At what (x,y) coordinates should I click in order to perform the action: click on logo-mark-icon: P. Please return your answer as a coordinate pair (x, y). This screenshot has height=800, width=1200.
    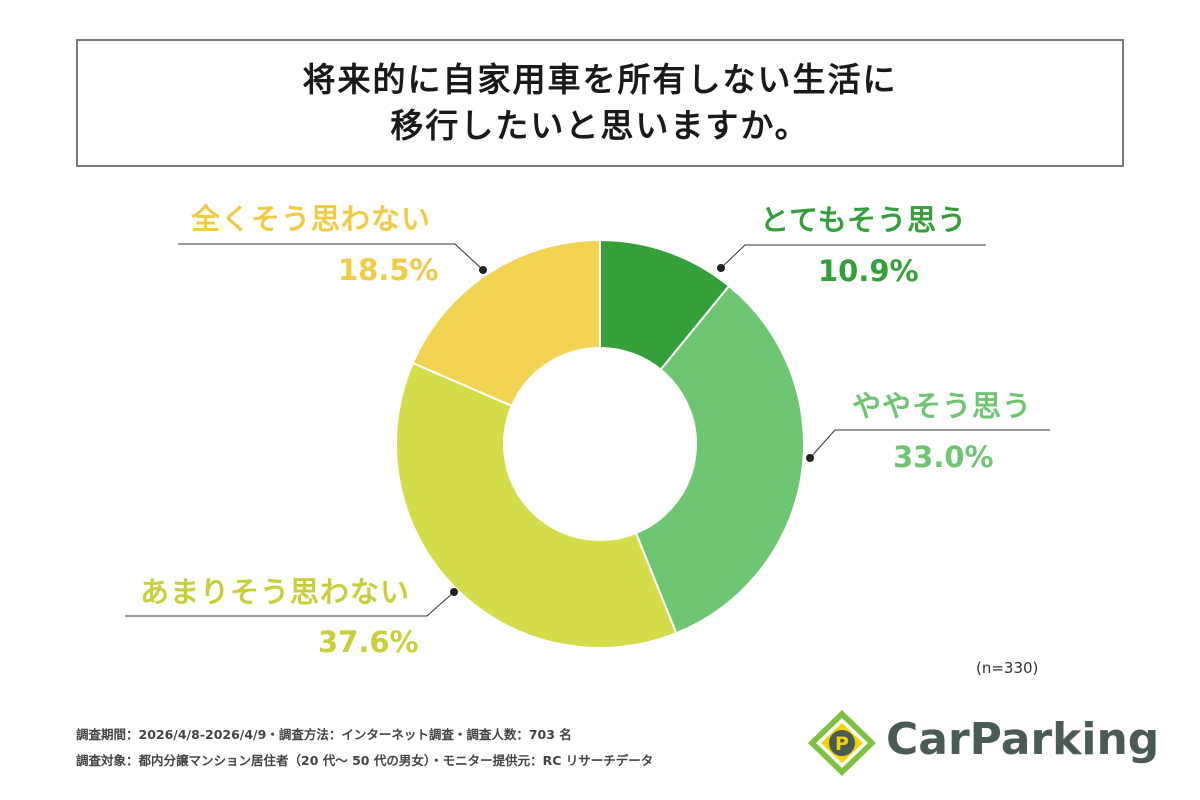
    Looking at the image, I should click on (842, 743).